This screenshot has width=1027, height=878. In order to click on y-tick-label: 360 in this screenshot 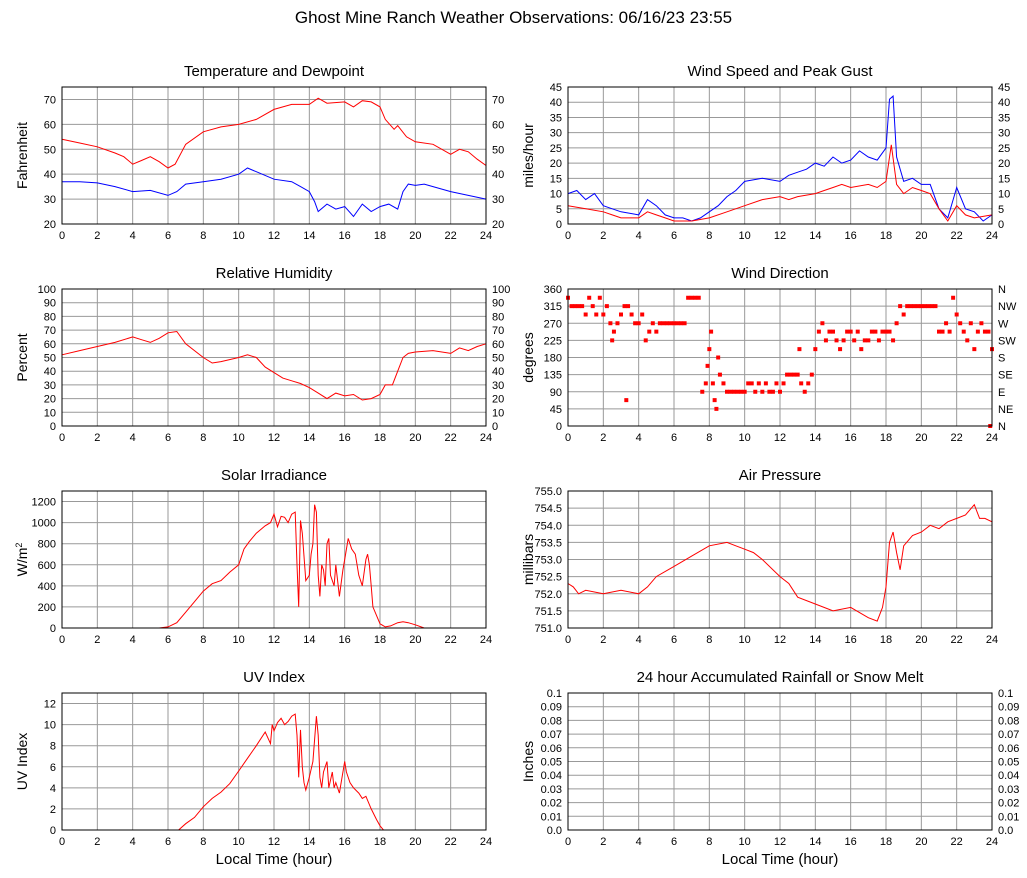, I will do `click(553, 290)`.